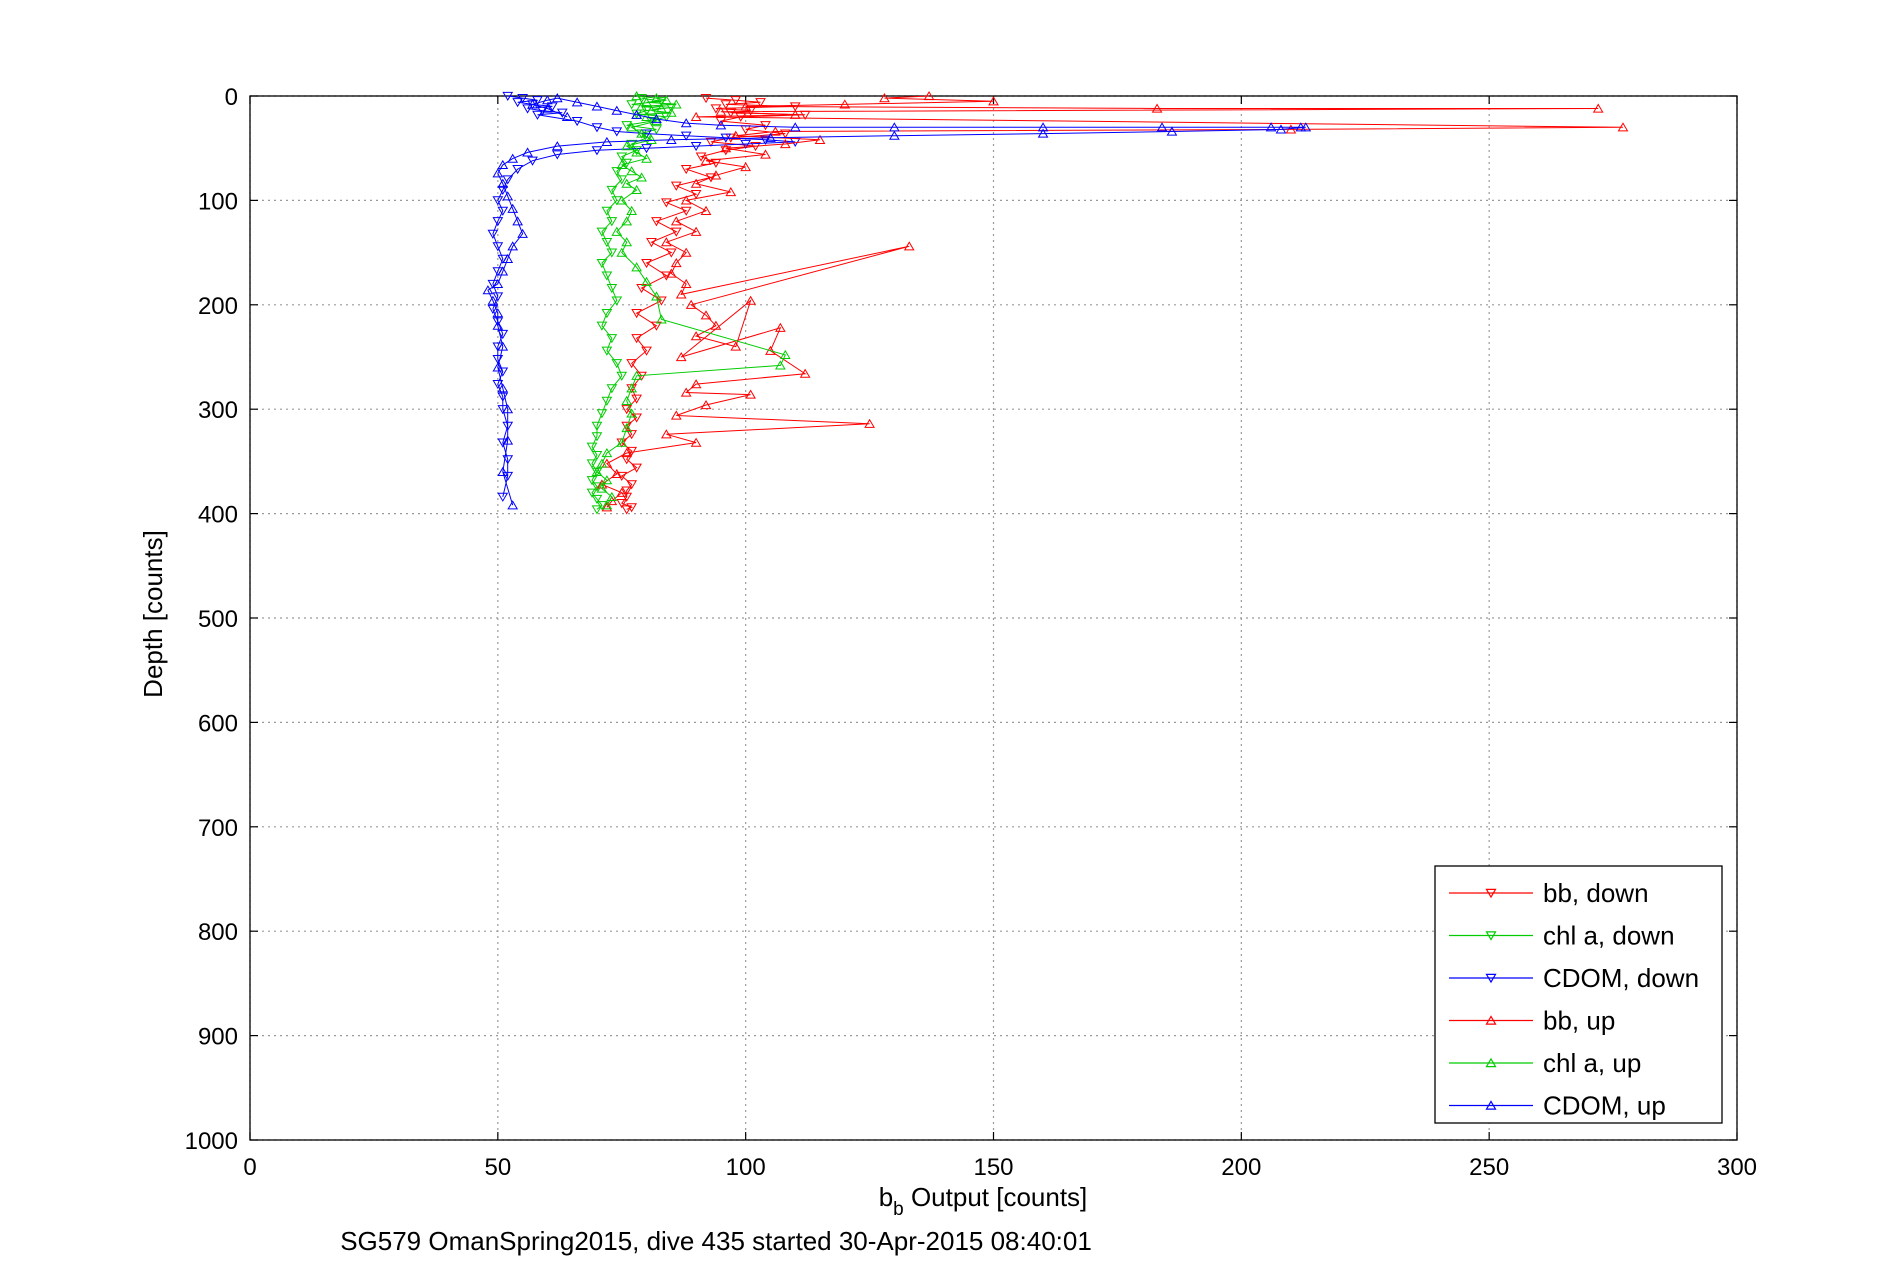 Image resolution: width=1891 pixels, height=1262 pixels. What do you see at coordinates (993, 1167) in the screenshot?
I see `x-tick-label: 150` at bounding box center [993, 1167].